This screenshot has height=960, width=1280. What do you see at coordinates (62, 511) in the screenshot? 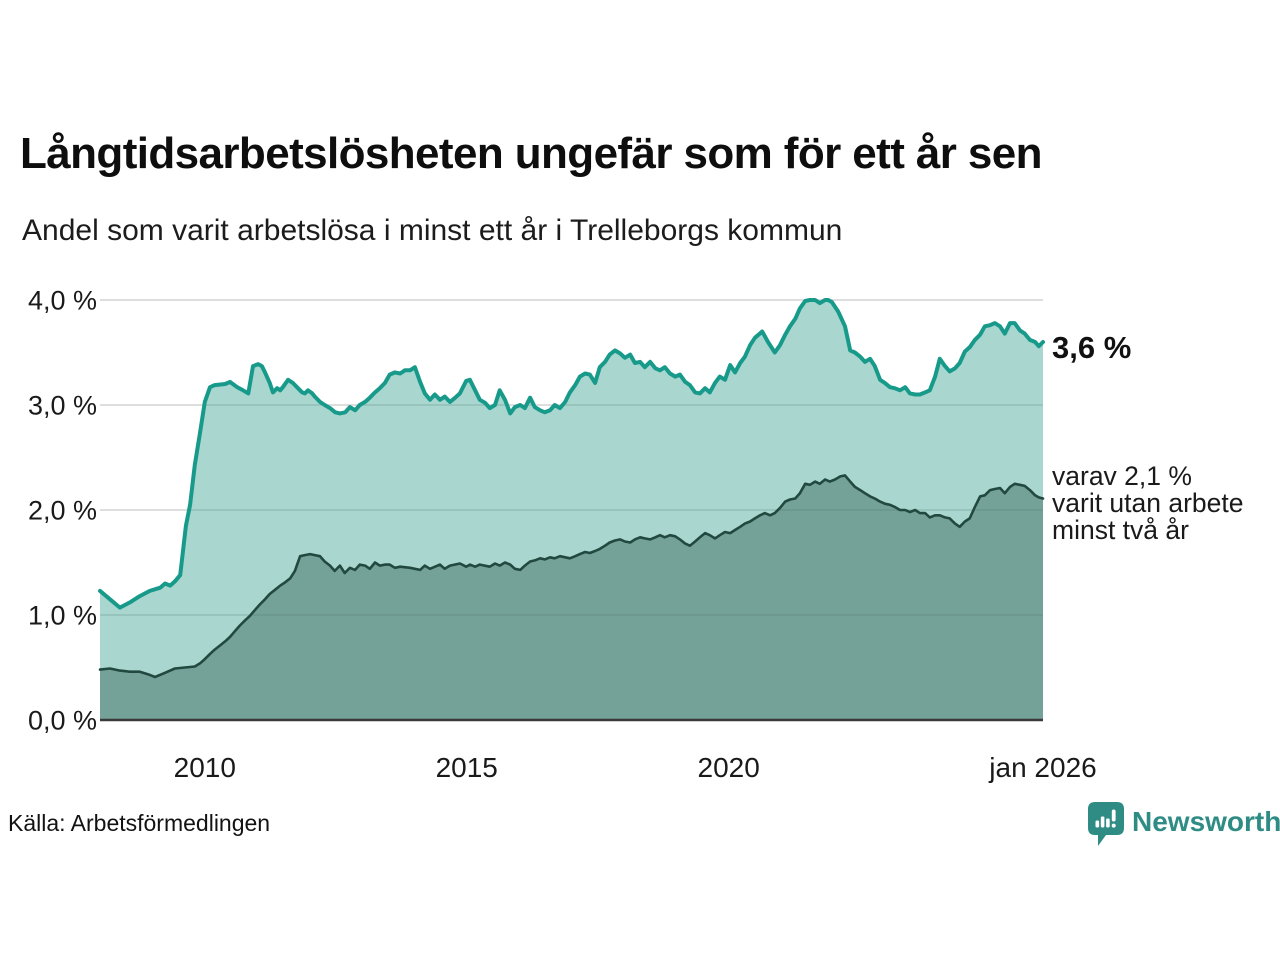
I see `y-tick-label: 2,0 %` at bounding box center [62, 511].